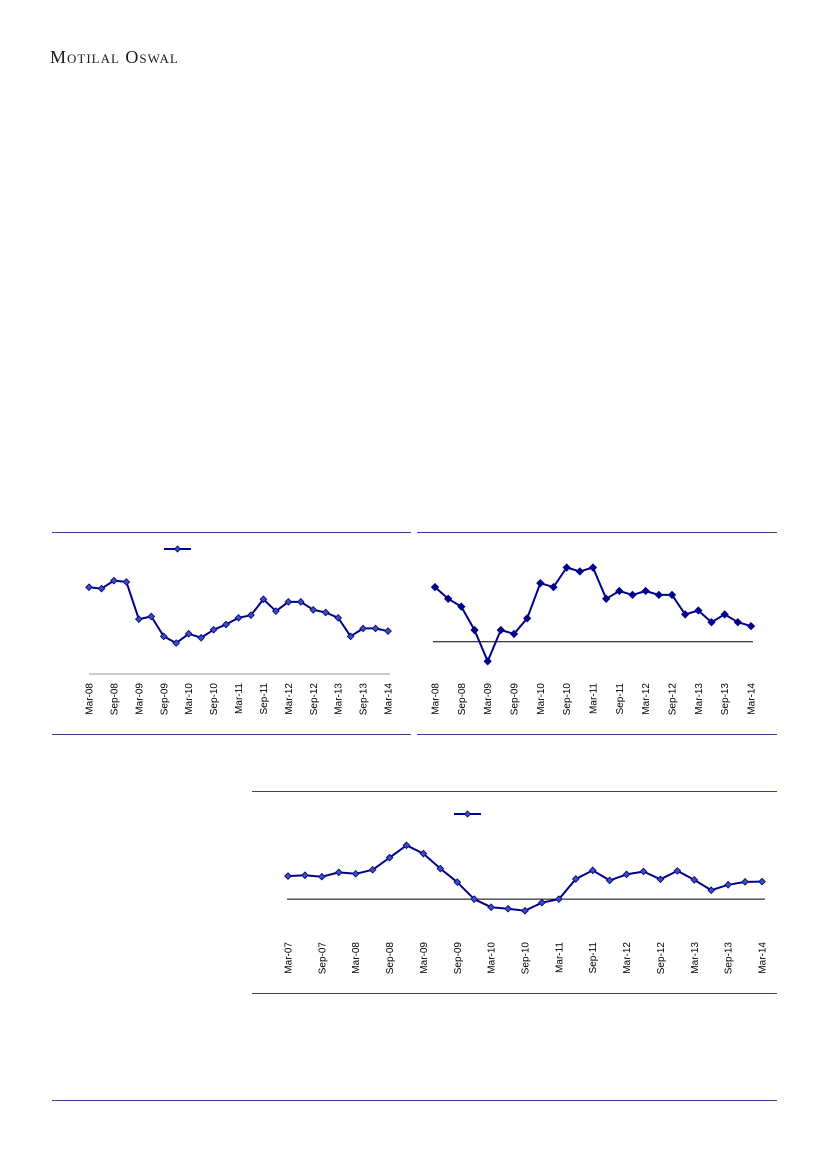  I want to click on chart-2-bottom-rule, so click(597, 734).